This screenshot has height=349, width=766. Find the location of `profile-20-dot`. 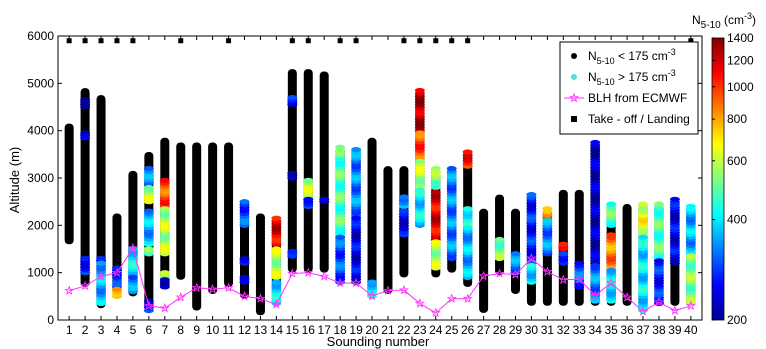

profile-20-dot is located at coordinates (372, 282).